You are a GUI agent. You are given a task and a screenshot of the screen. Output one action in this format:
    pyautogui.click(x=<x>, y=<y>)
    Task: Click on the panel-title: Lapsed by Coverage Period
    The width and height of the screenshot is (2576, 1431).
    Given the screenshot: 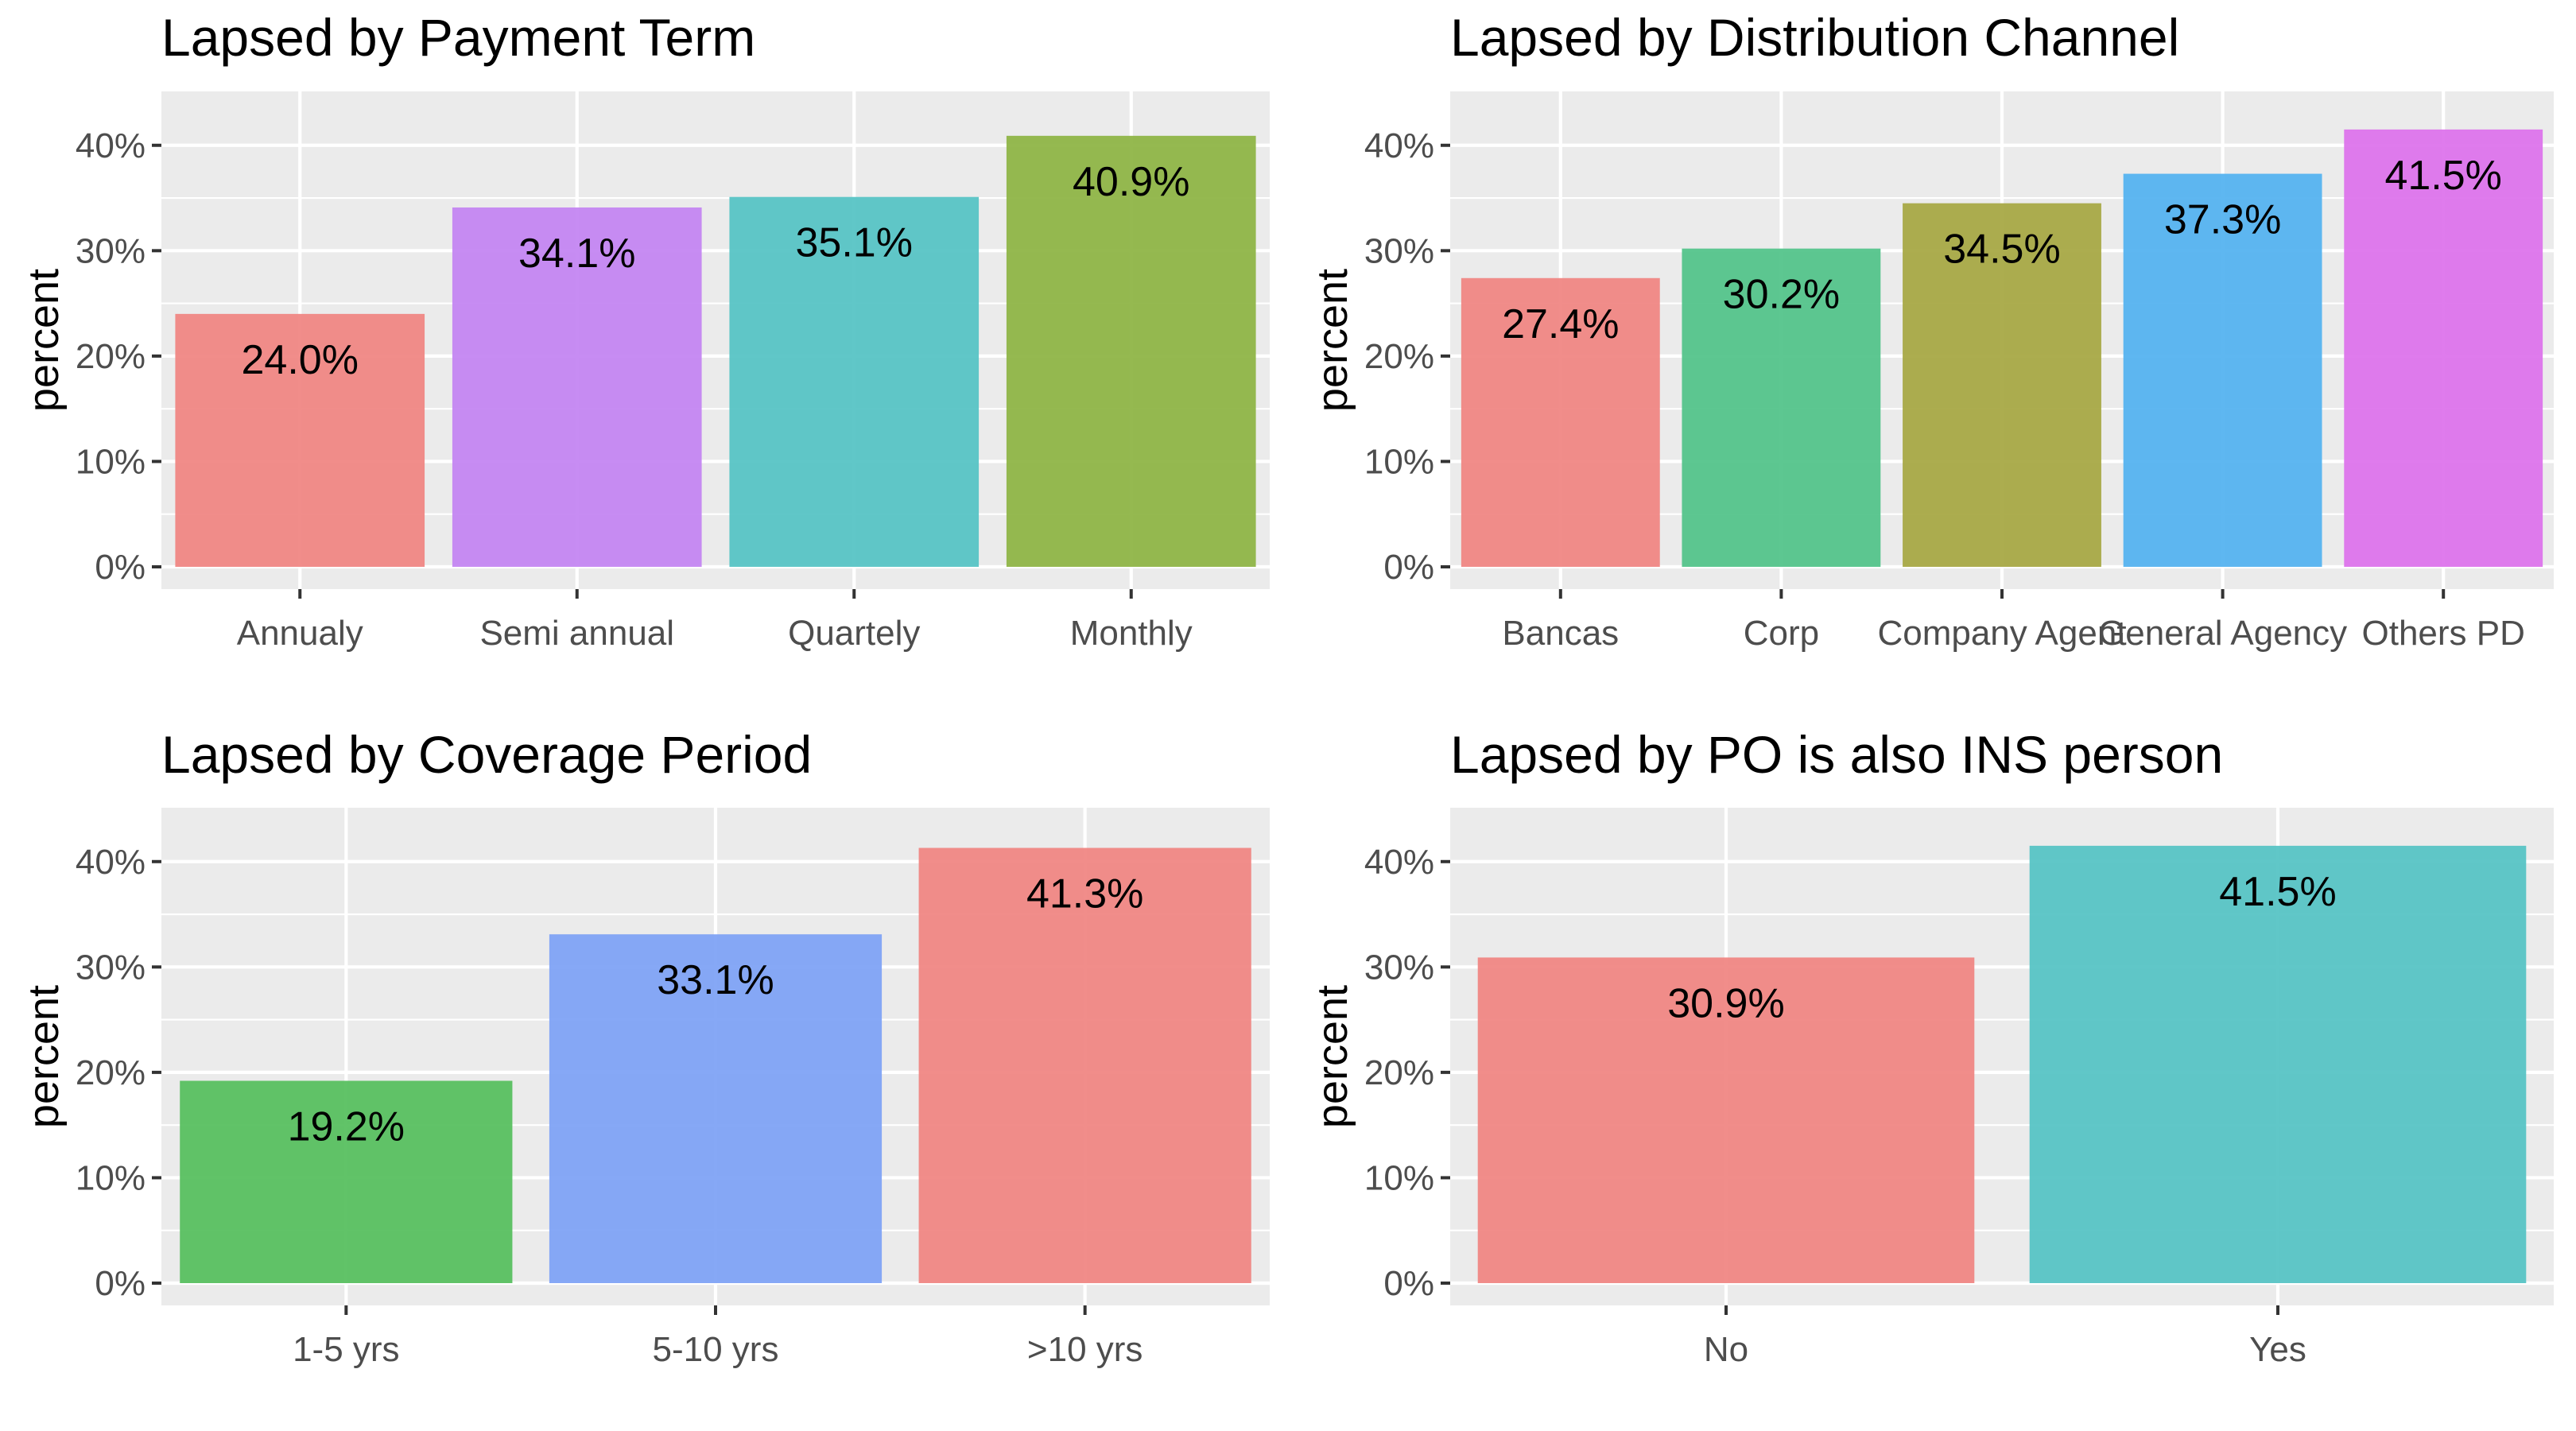 What is the action you would take?
    pyautogui.click(x=486, y=754)
    